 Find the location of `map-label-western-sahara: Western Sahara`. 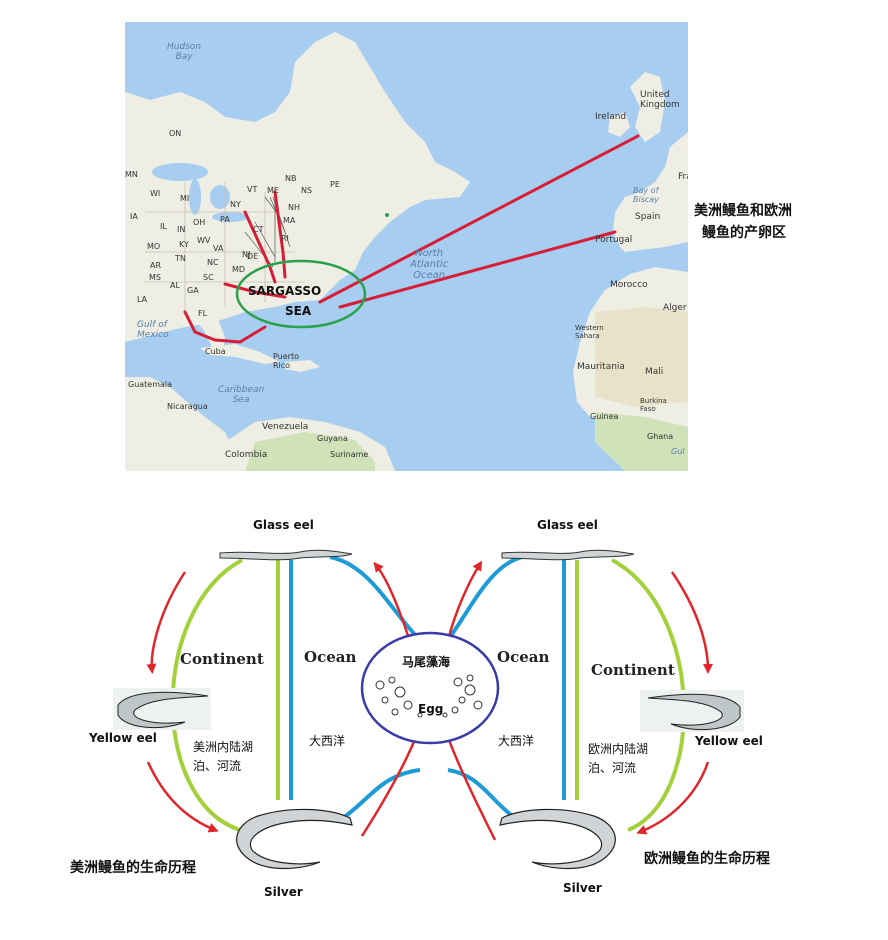

map-label-western-sahara: Western Sahara is located at coordinates (589, 332).